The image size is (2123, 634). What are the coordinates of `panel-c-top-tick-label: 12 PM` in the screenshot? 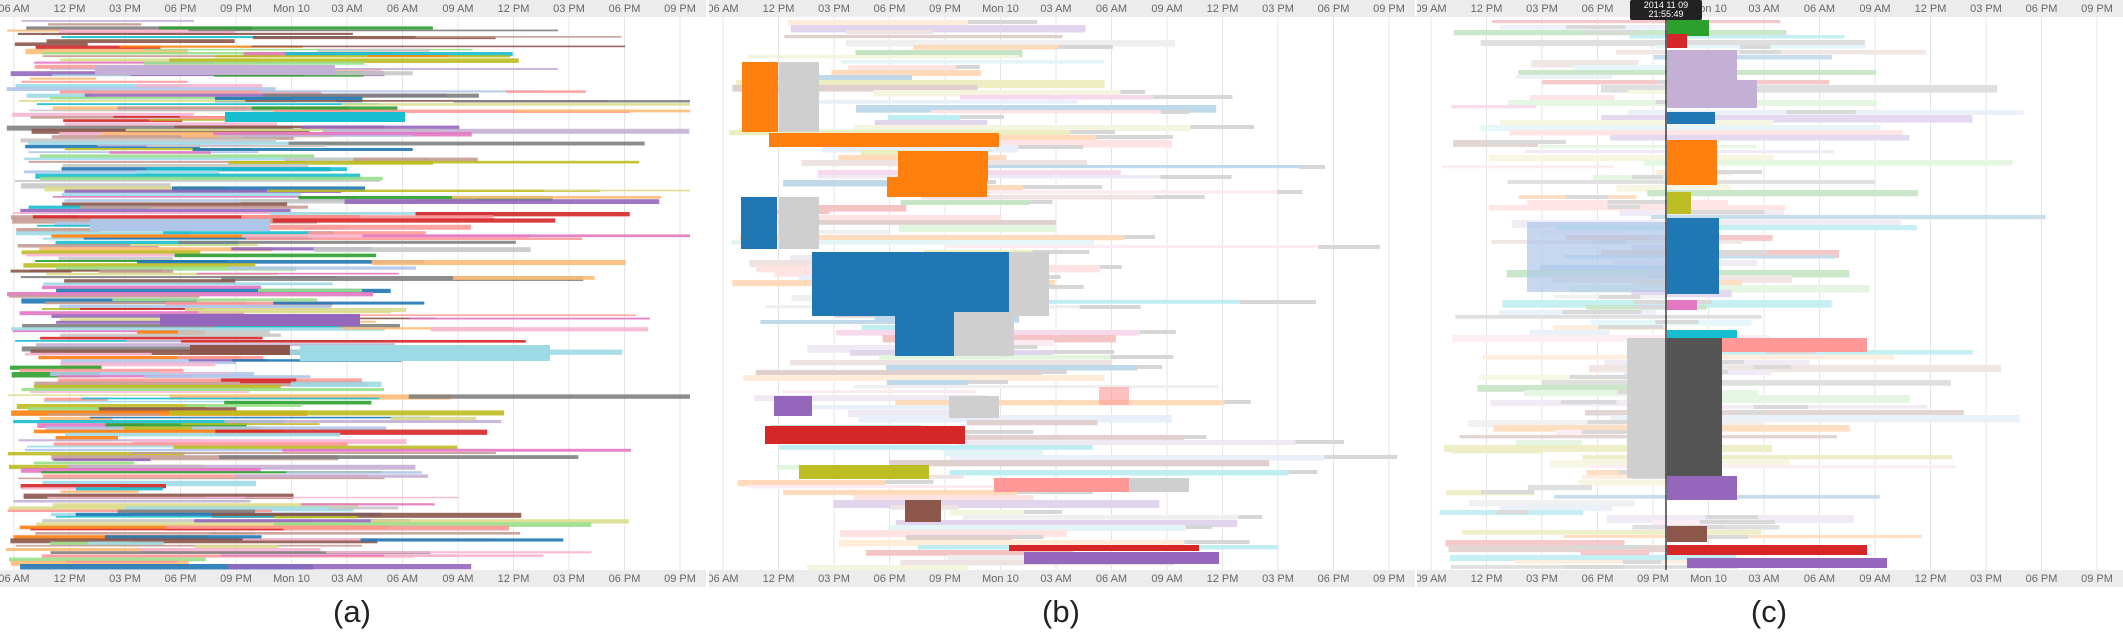 It's located at (1931, 9).